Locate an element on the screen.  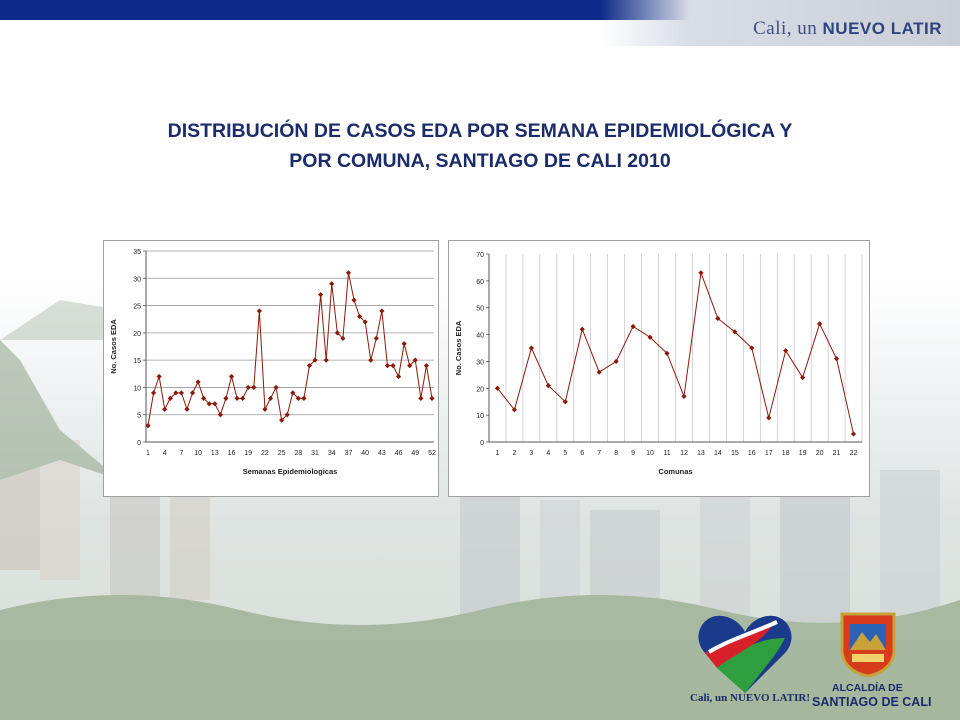
title-line-2: POR COMUNA, SANTIAGO DE CALI 2010 is located at coordinates (480, 161).